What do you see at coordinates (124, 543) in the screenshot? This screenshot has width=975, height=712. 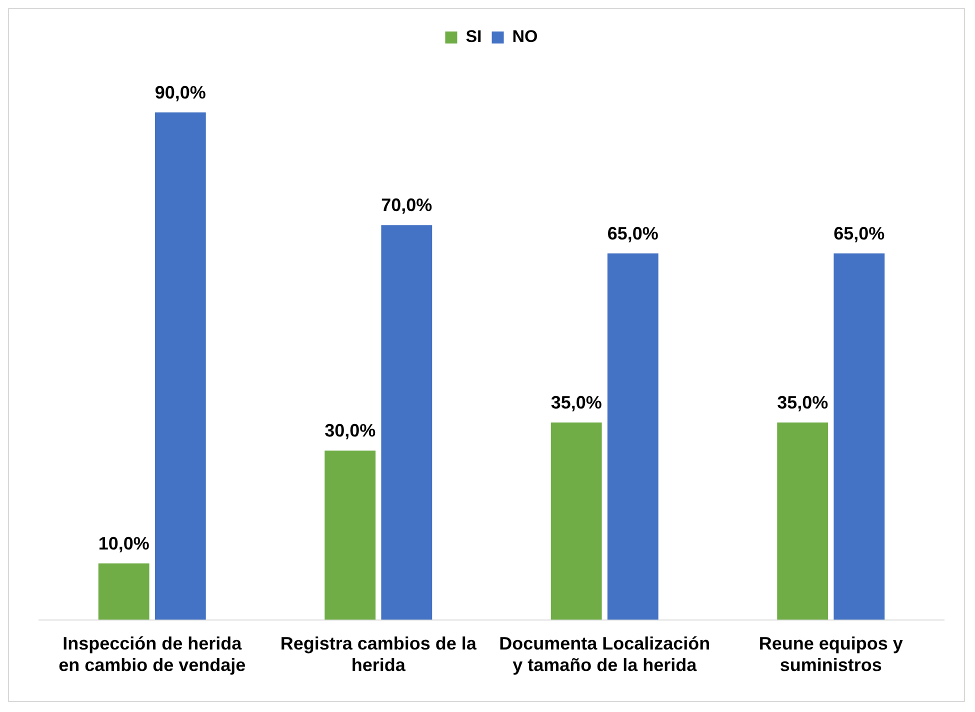 I see `data-label: 10,0%` at bounding box center [124, 543].